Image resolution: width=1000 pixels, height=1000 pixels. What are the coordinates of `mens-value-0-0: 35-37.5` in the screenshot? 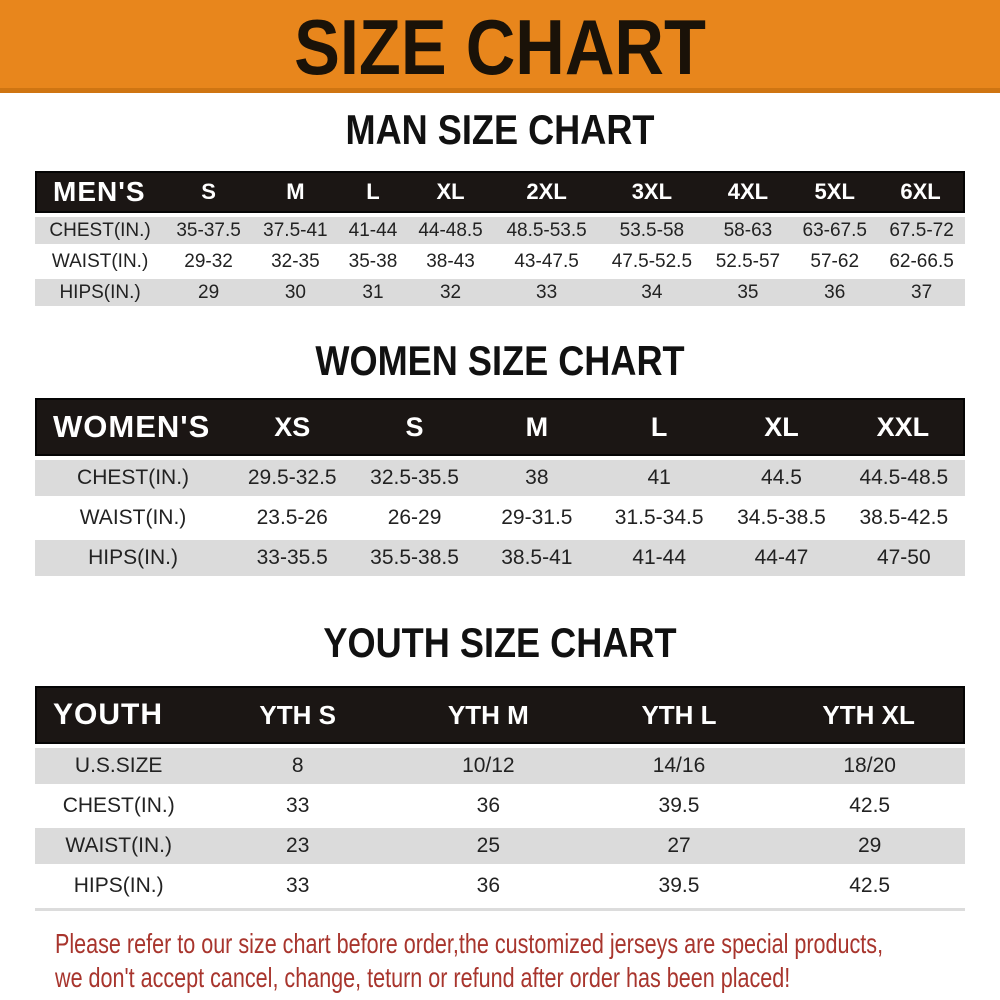 It's located at (208, 230).